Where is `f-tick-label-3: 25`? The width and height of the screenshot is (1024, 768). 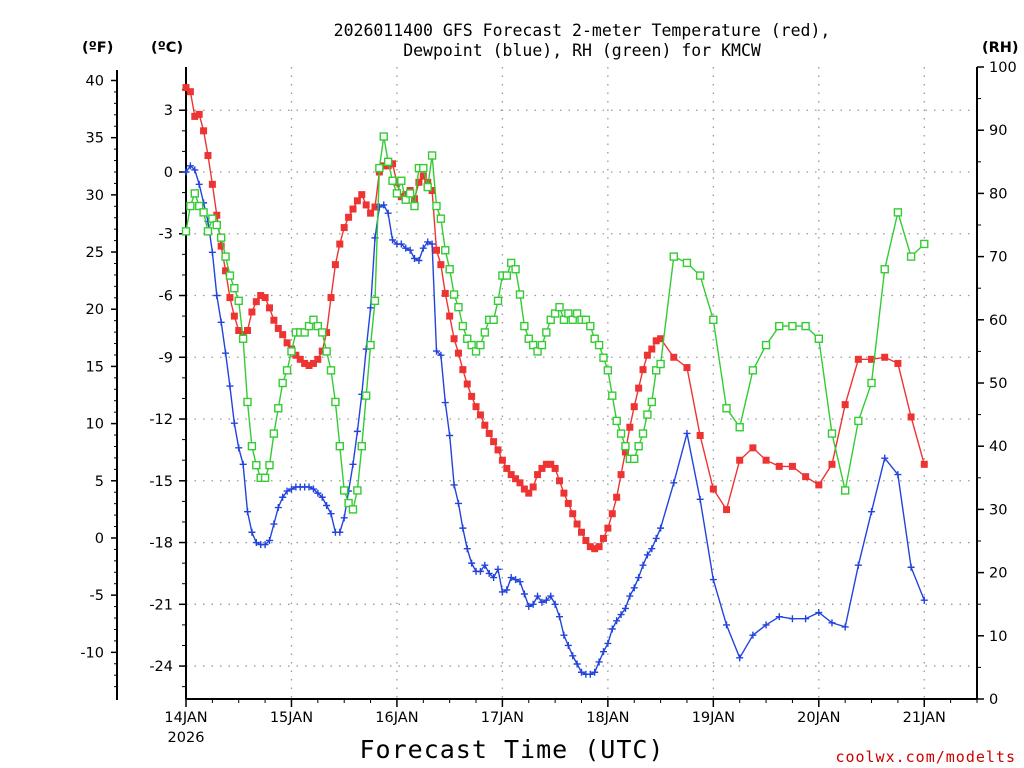
f-tick-label-3: 25 is located at coordinates (95, 253).